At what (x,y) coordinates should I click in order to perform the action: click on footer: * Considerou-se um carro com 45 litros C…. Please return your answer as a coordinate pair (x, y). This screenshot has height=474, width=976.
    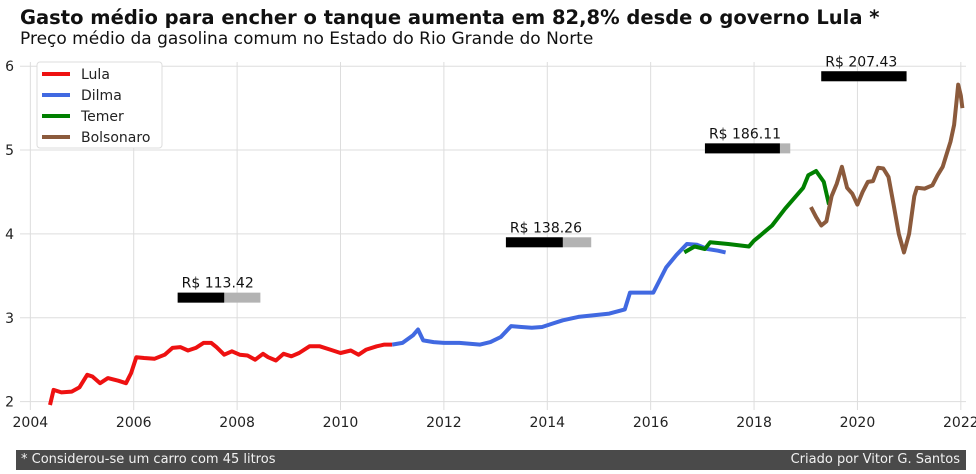
    Looking at the image, I should click on (491, 460).